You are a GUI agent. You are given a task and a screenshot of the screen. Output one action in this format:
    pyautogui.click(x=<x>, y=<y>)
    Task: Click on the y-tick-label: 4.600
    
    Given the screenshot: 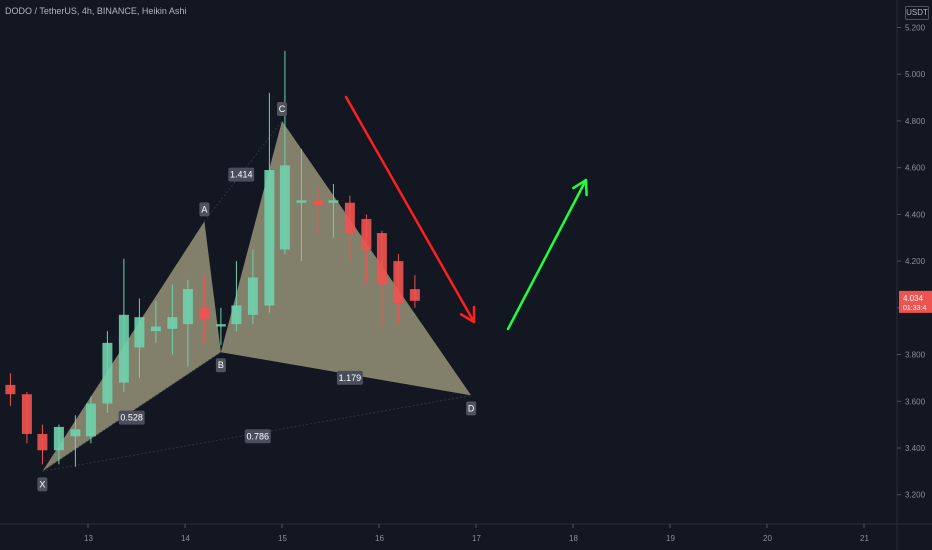 What is the action you would take?
    pyautogui.click(x=915, y=168)
    